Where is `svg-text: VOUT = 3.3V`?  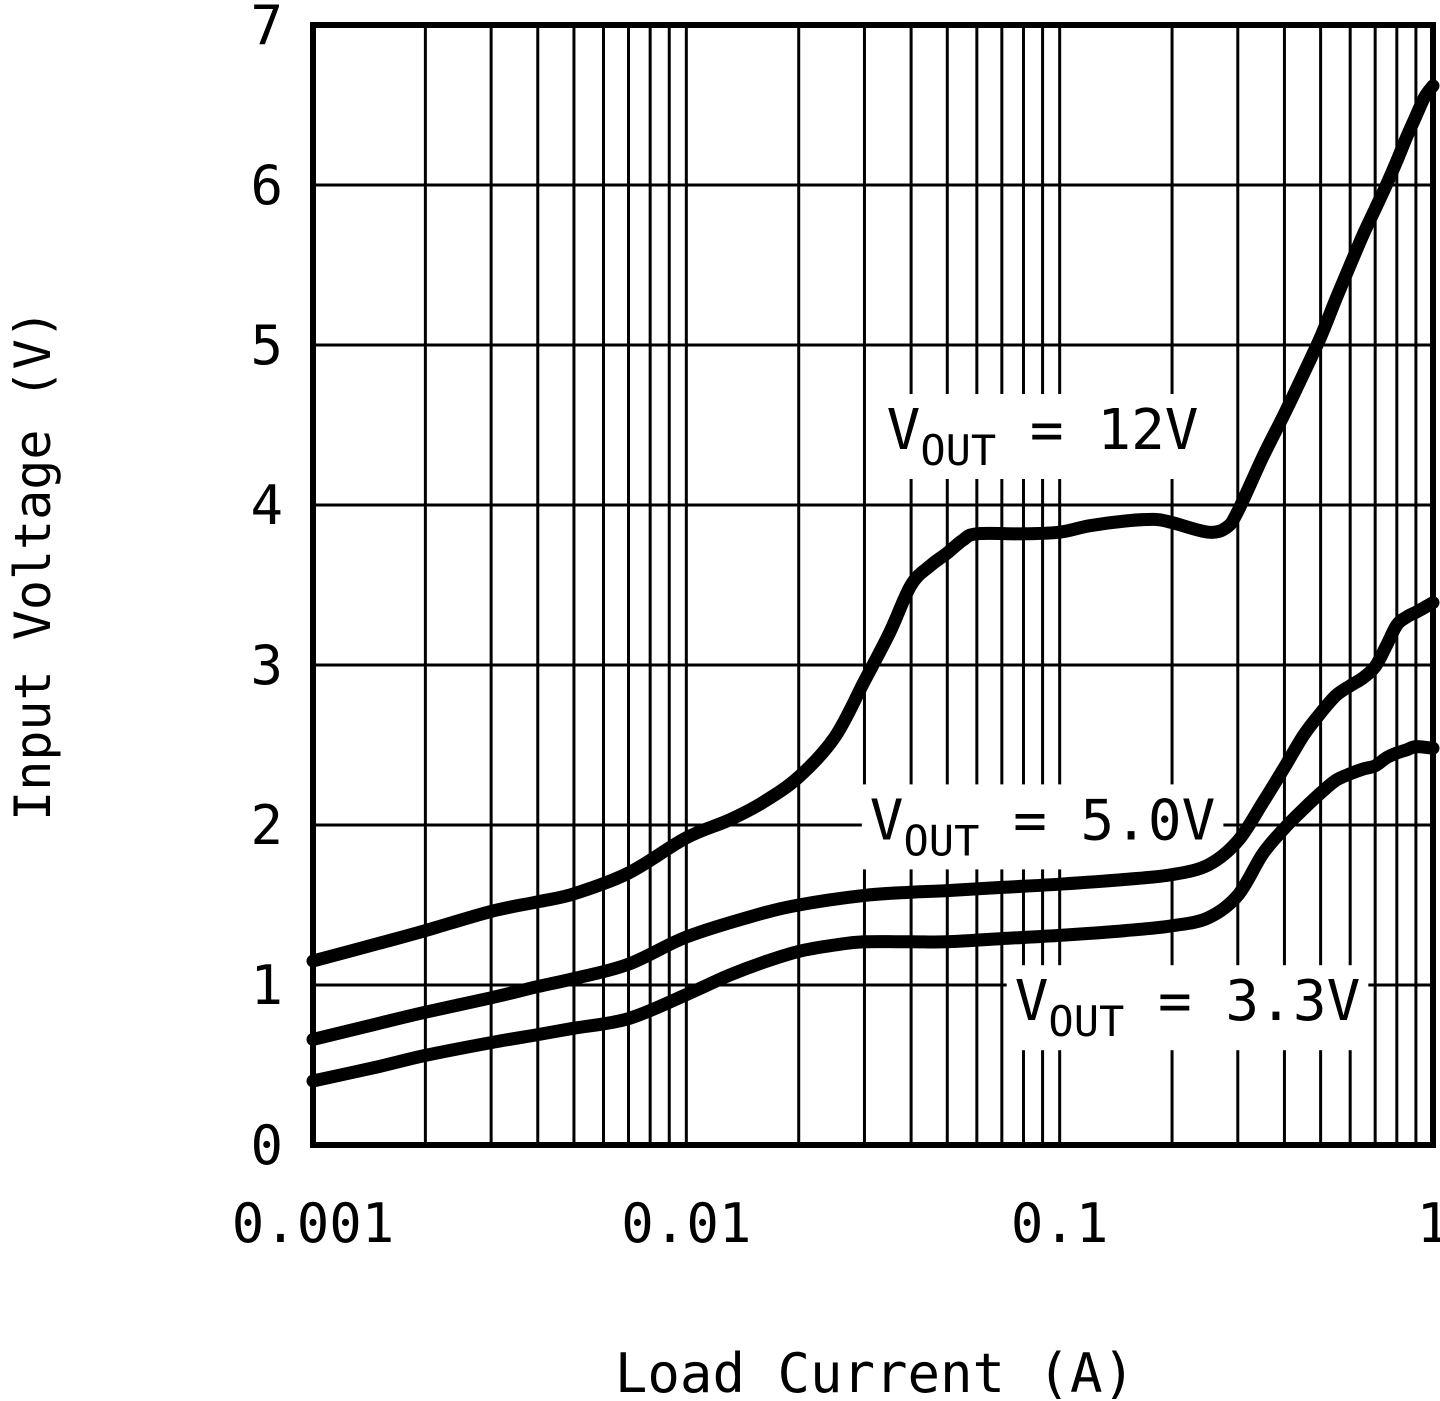
svg-text: VOUT = 3.3V is located at coordinates (1188, 1007).